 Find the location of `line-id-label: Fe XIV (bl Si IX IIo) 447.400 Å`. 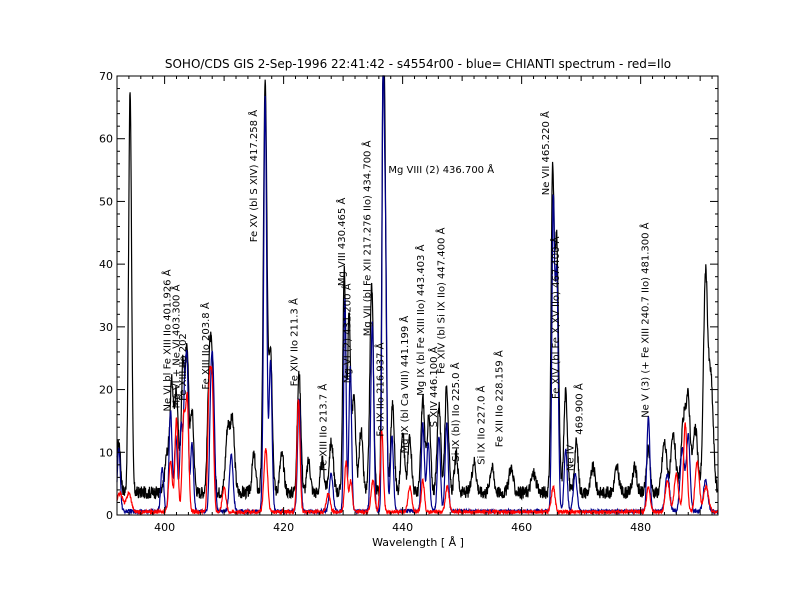

line-id-label: Fe XIV (bl Si IX IIo) 447.400 Å is located at coordinates (440, 300).